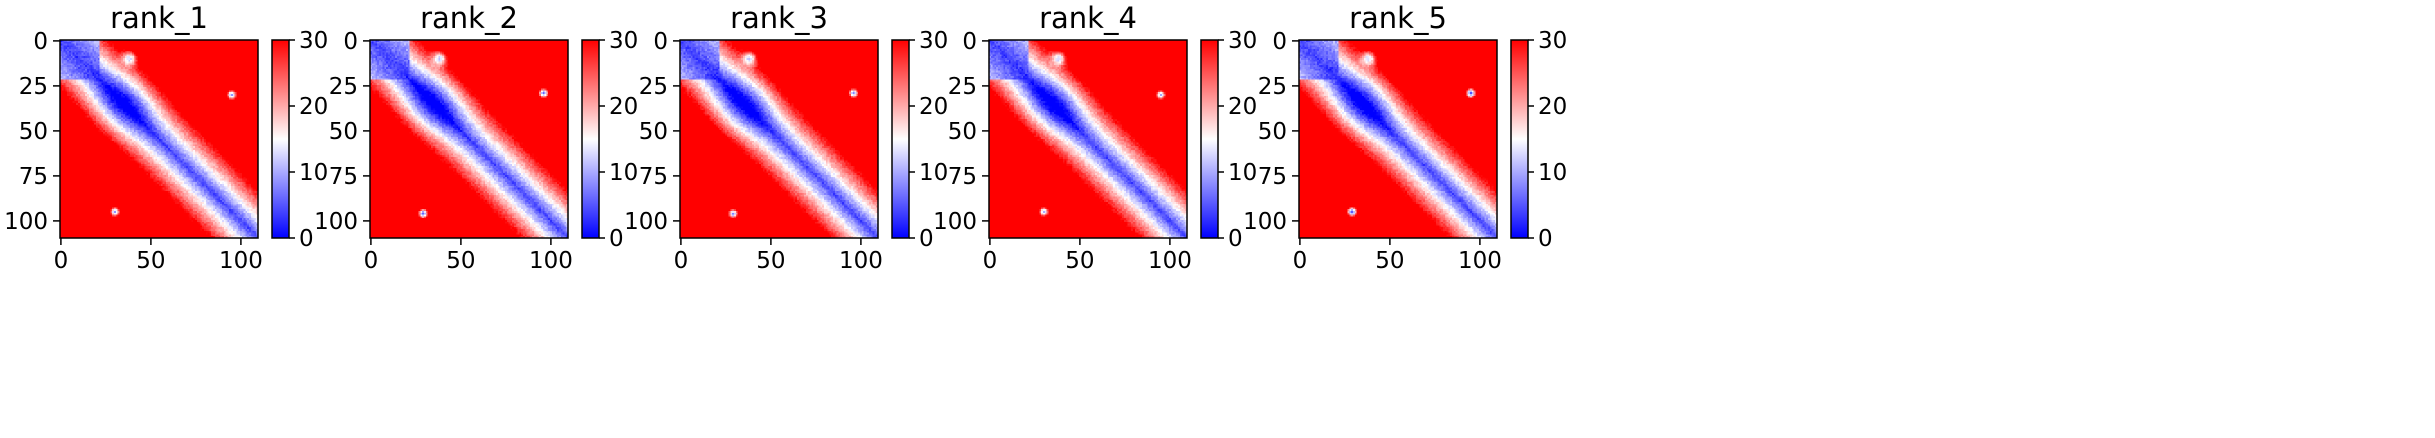  Describe the element at coordinates (469, 18) in the screenshot. I see `panel-title: rank_2` at that location.